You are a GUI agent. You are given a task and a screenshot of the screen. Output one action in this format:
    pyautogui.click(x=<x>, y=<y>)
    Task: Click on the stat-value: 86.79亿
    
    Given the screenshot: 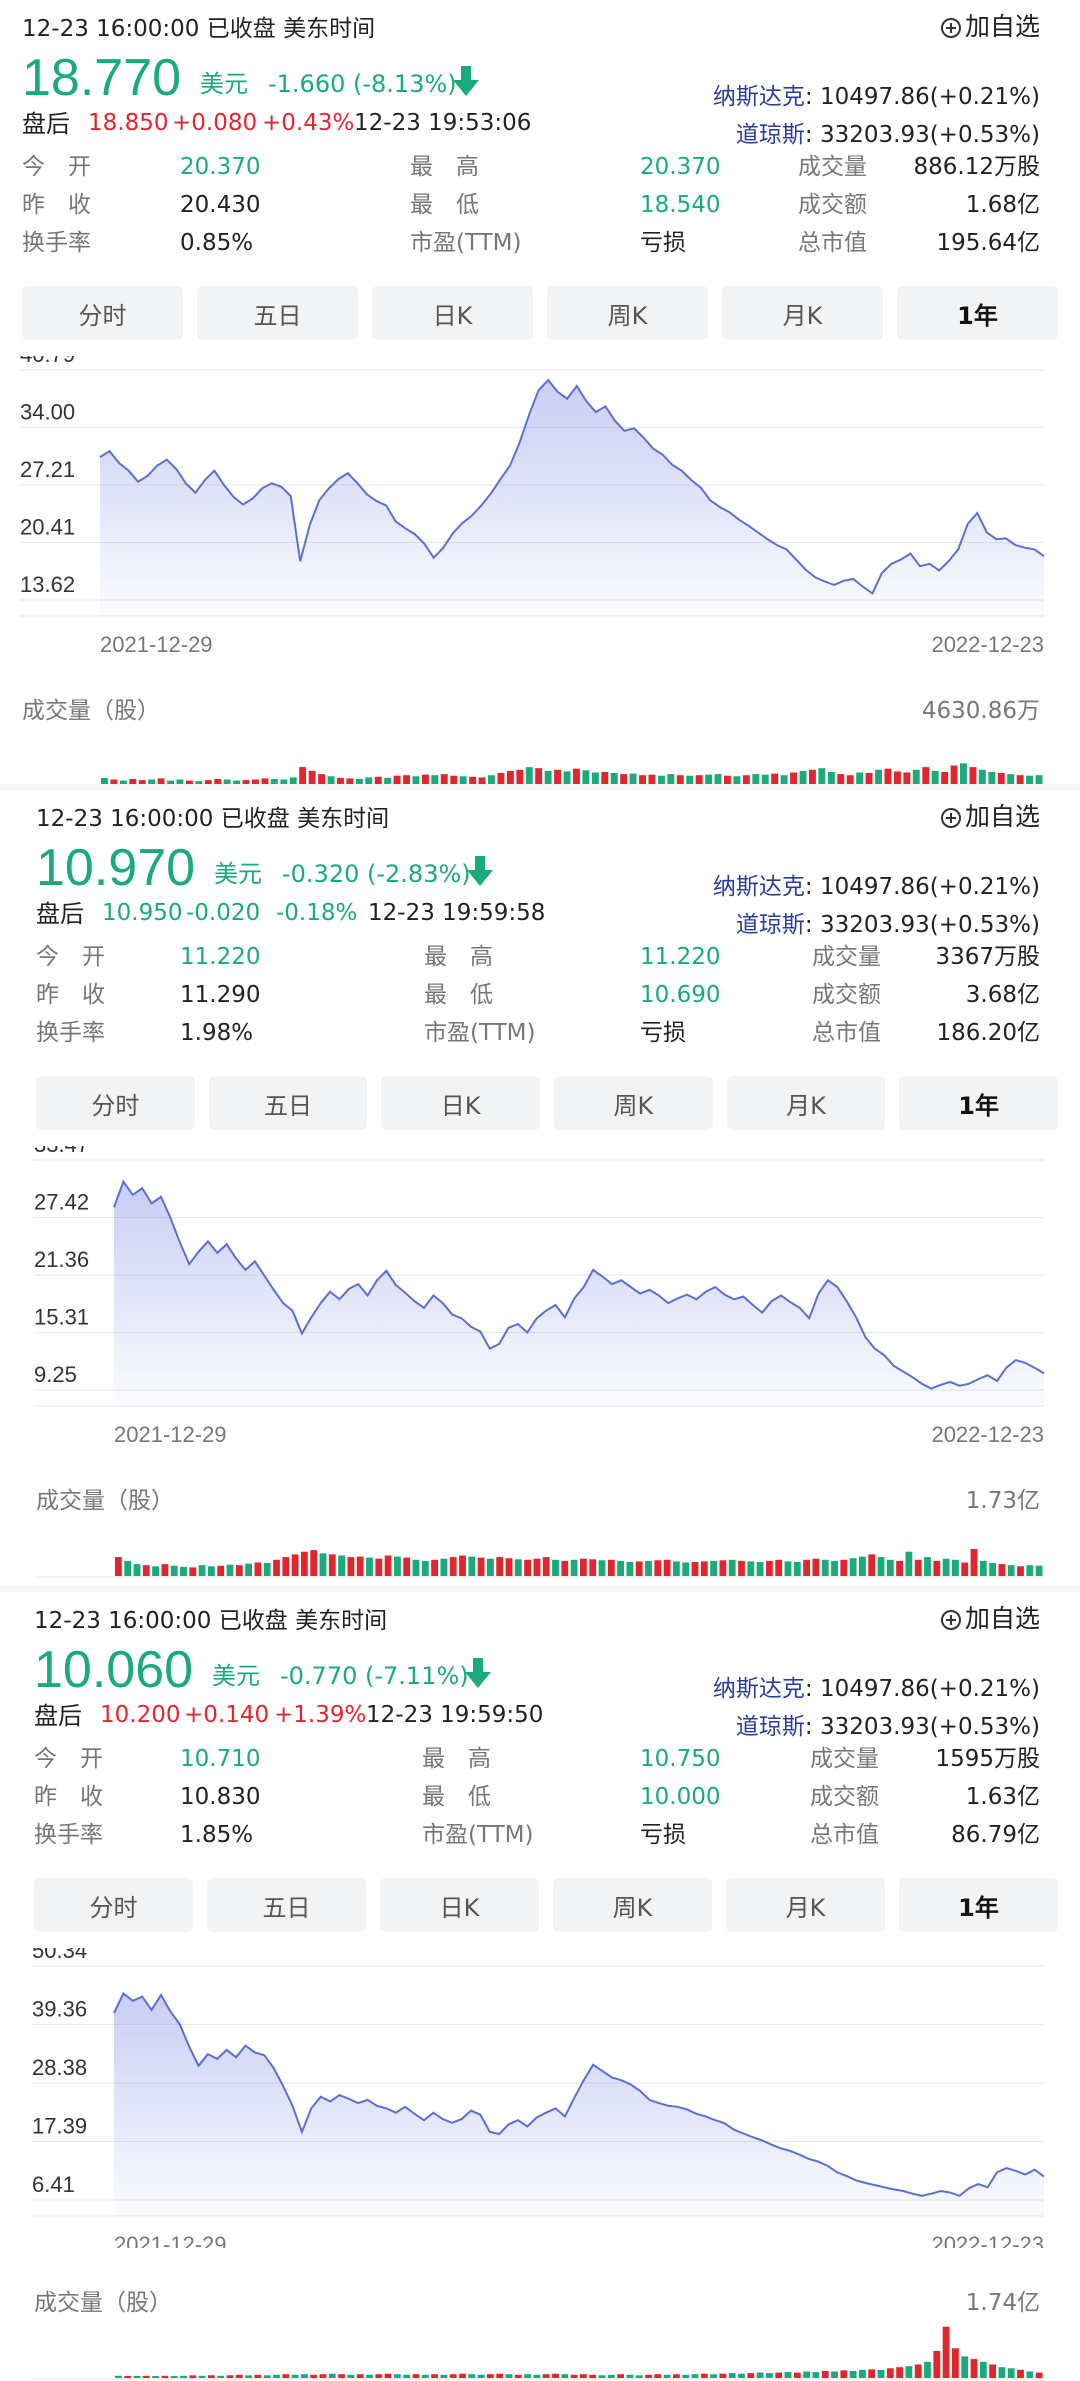 What is the action you would take?
    pyautogui.click(x=995, y=1835)
    